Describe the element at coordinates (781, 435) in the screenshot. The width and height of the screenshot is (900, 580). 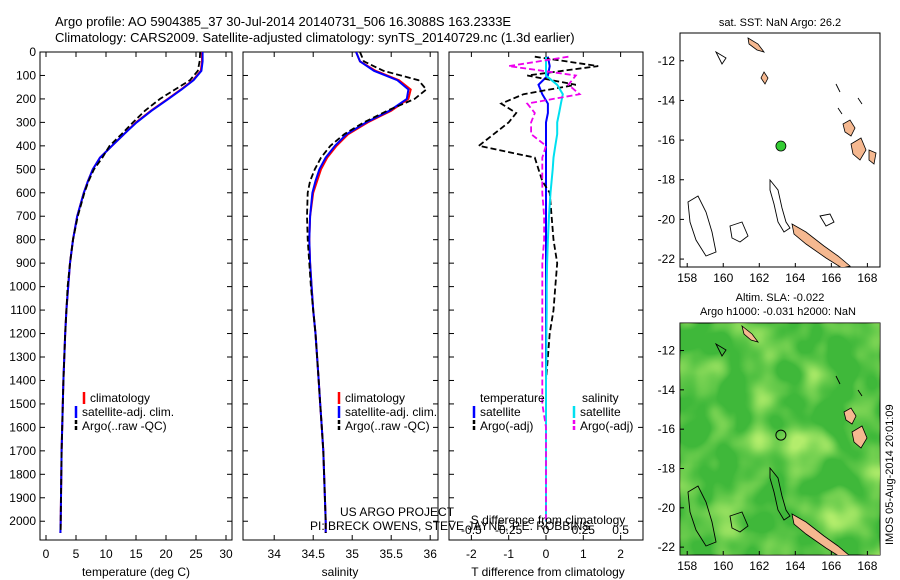
I see `argo-float-marker-outline` at that location.